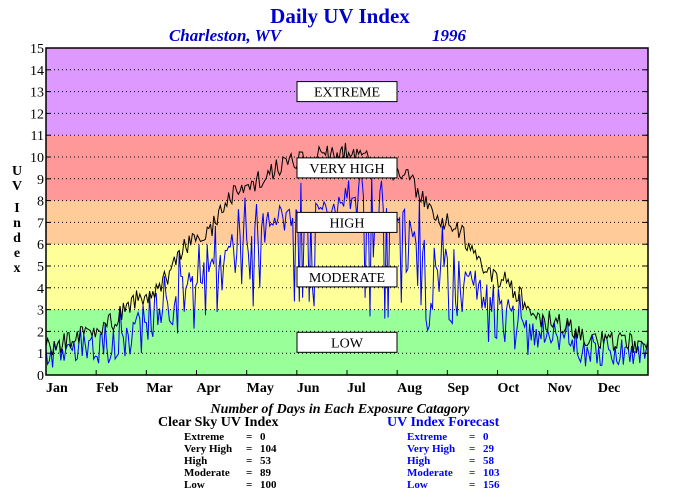  Describe the element at coordinates (218, 422) in the screenshot. I see `clear-sky-stats-title: Clear Sky UV Index` at that location.